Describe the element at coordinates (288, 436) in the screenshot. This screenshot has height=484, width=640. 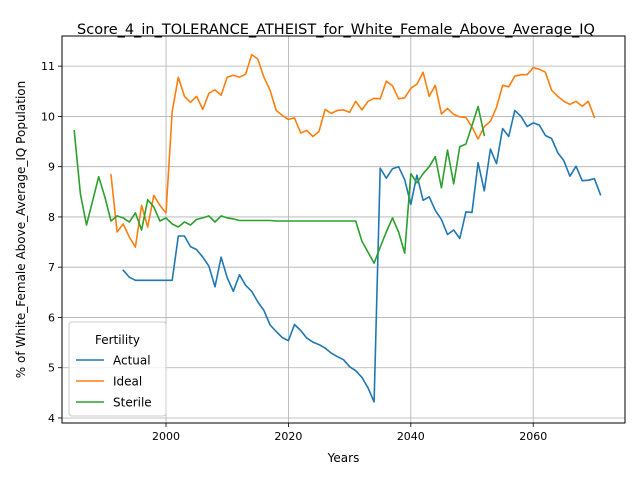
I see `x-tick-label: 2020` at that location.